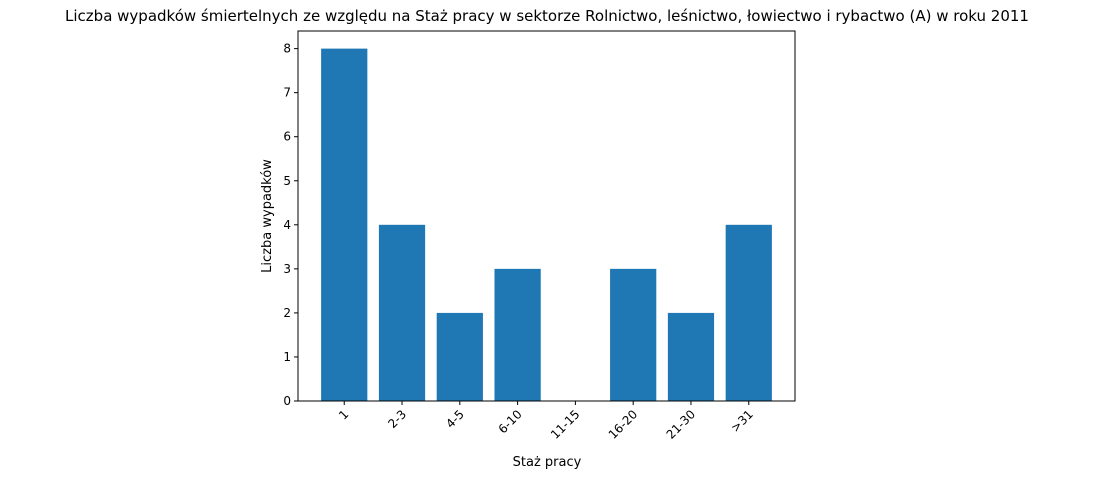 This screenshot has width=1094, height=478. Describe the element at coordinates (748, 312) in the screenshot. I see `bar--31` at that location.